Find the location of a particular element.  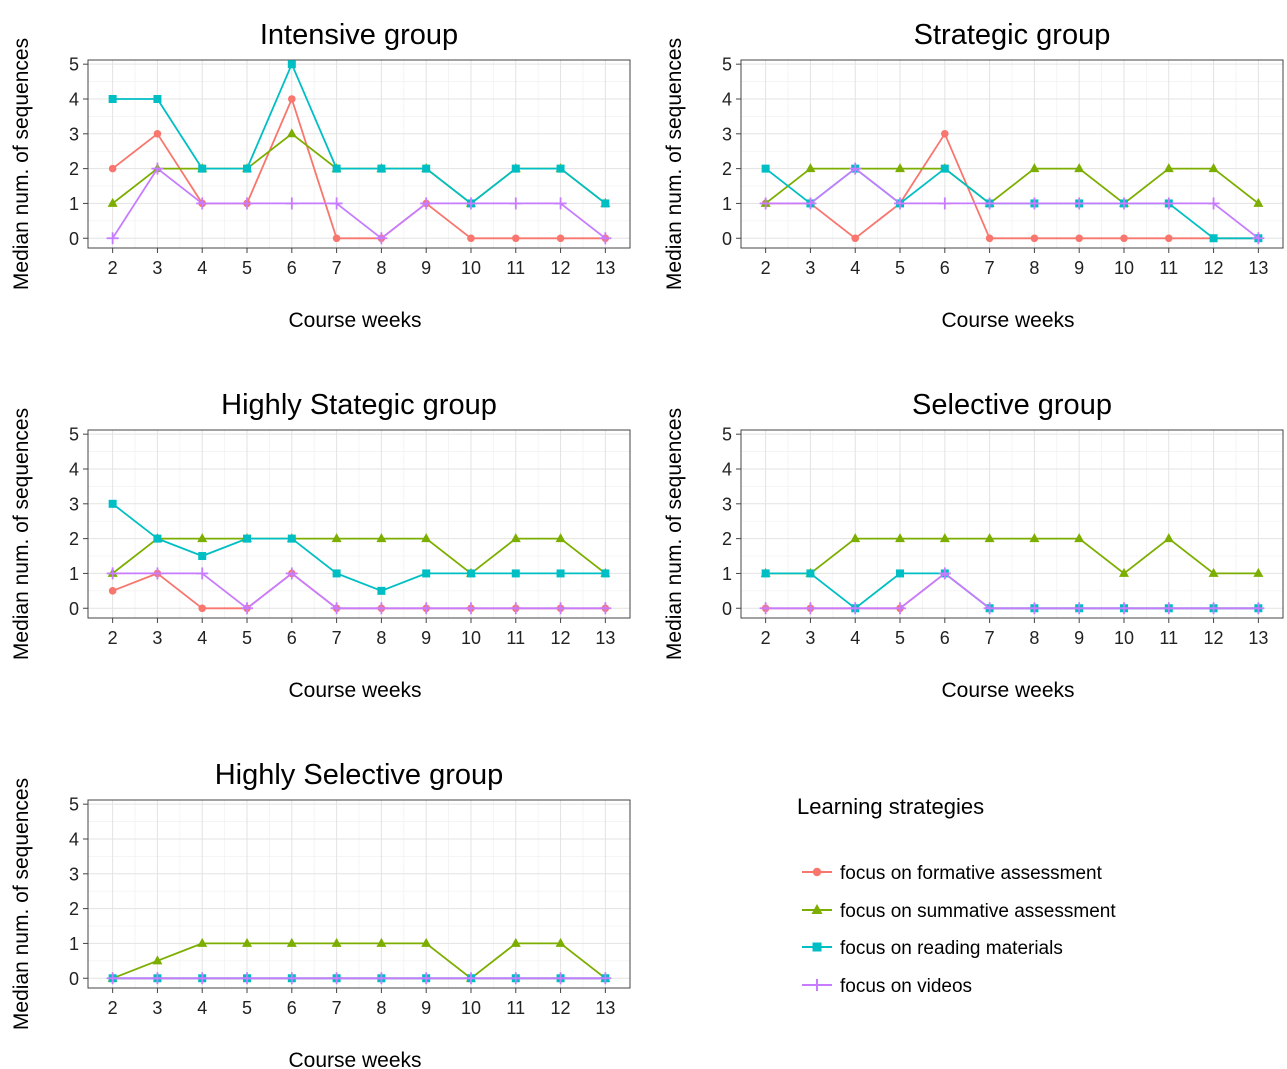

x-tick-label: 12 is located at coordinates (561, 638).